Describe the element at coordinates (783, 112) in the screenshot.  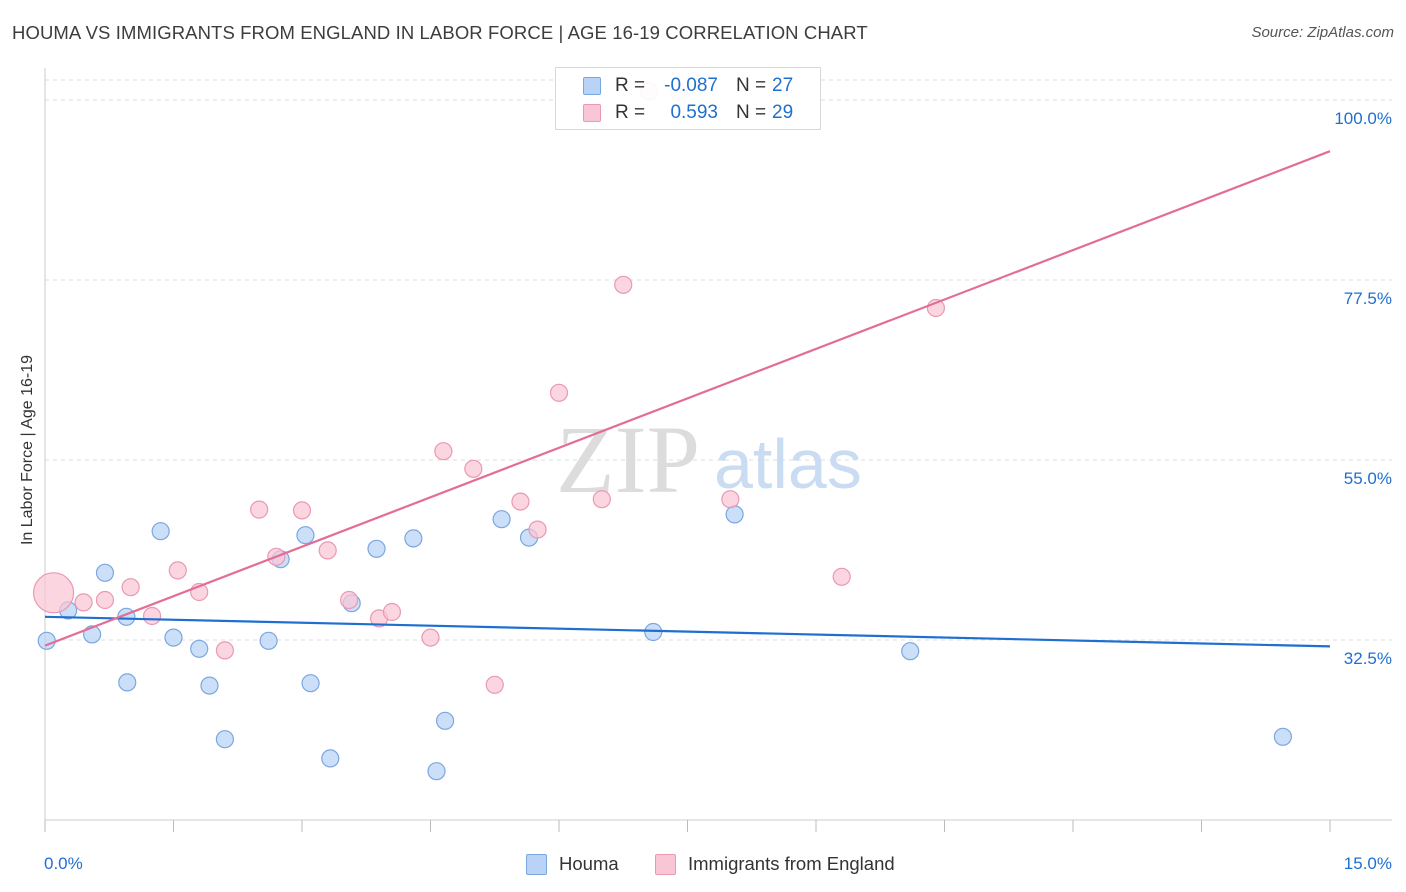
I see `n-value: 29` at that location.